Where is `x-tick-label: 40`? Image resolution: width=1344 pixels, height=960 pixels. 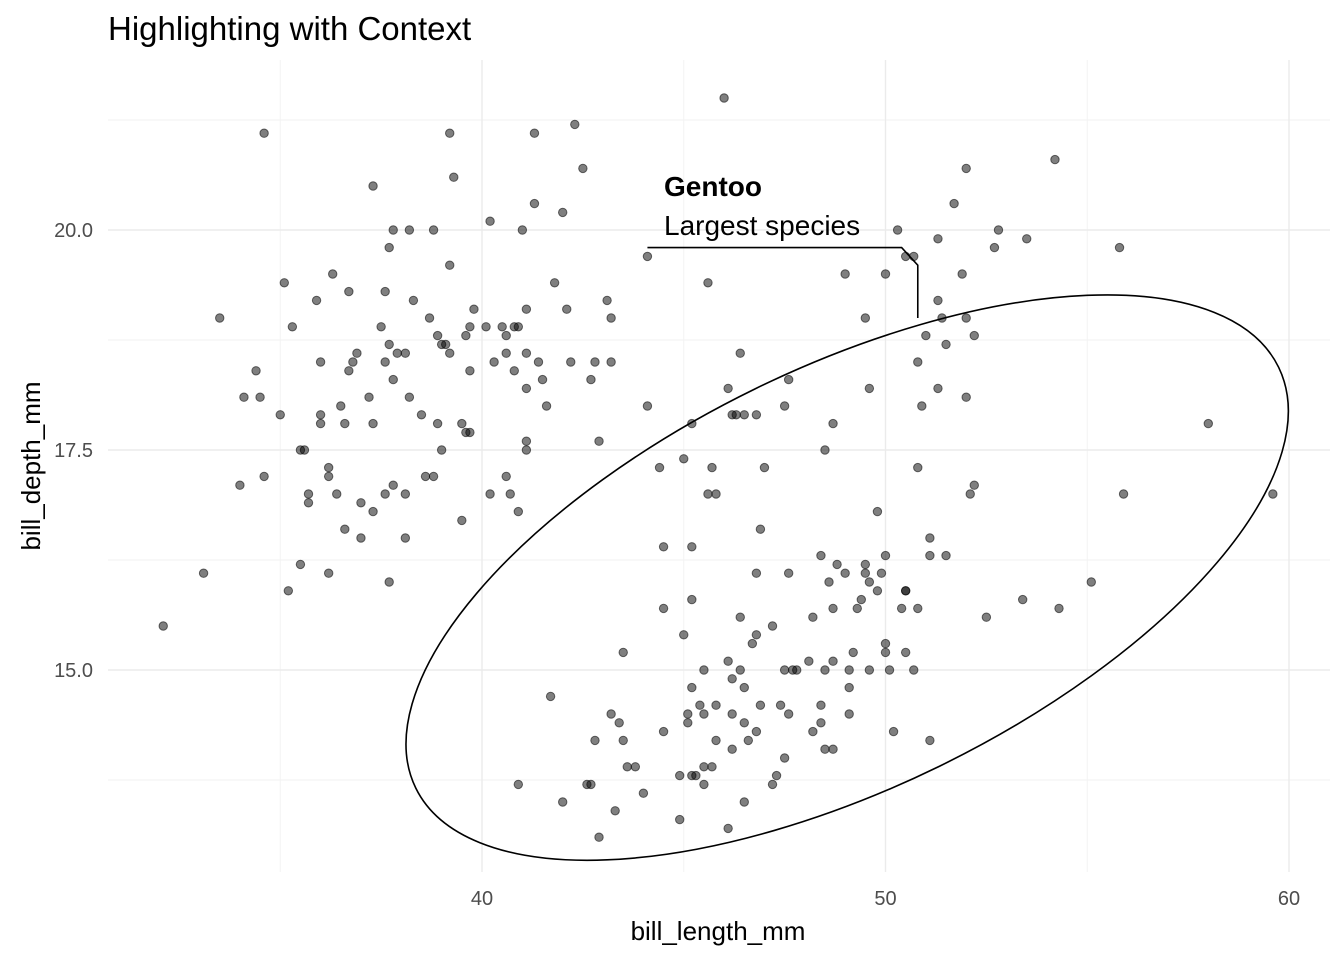 x-tick-label: 40 is located at coordinates (482, 899).